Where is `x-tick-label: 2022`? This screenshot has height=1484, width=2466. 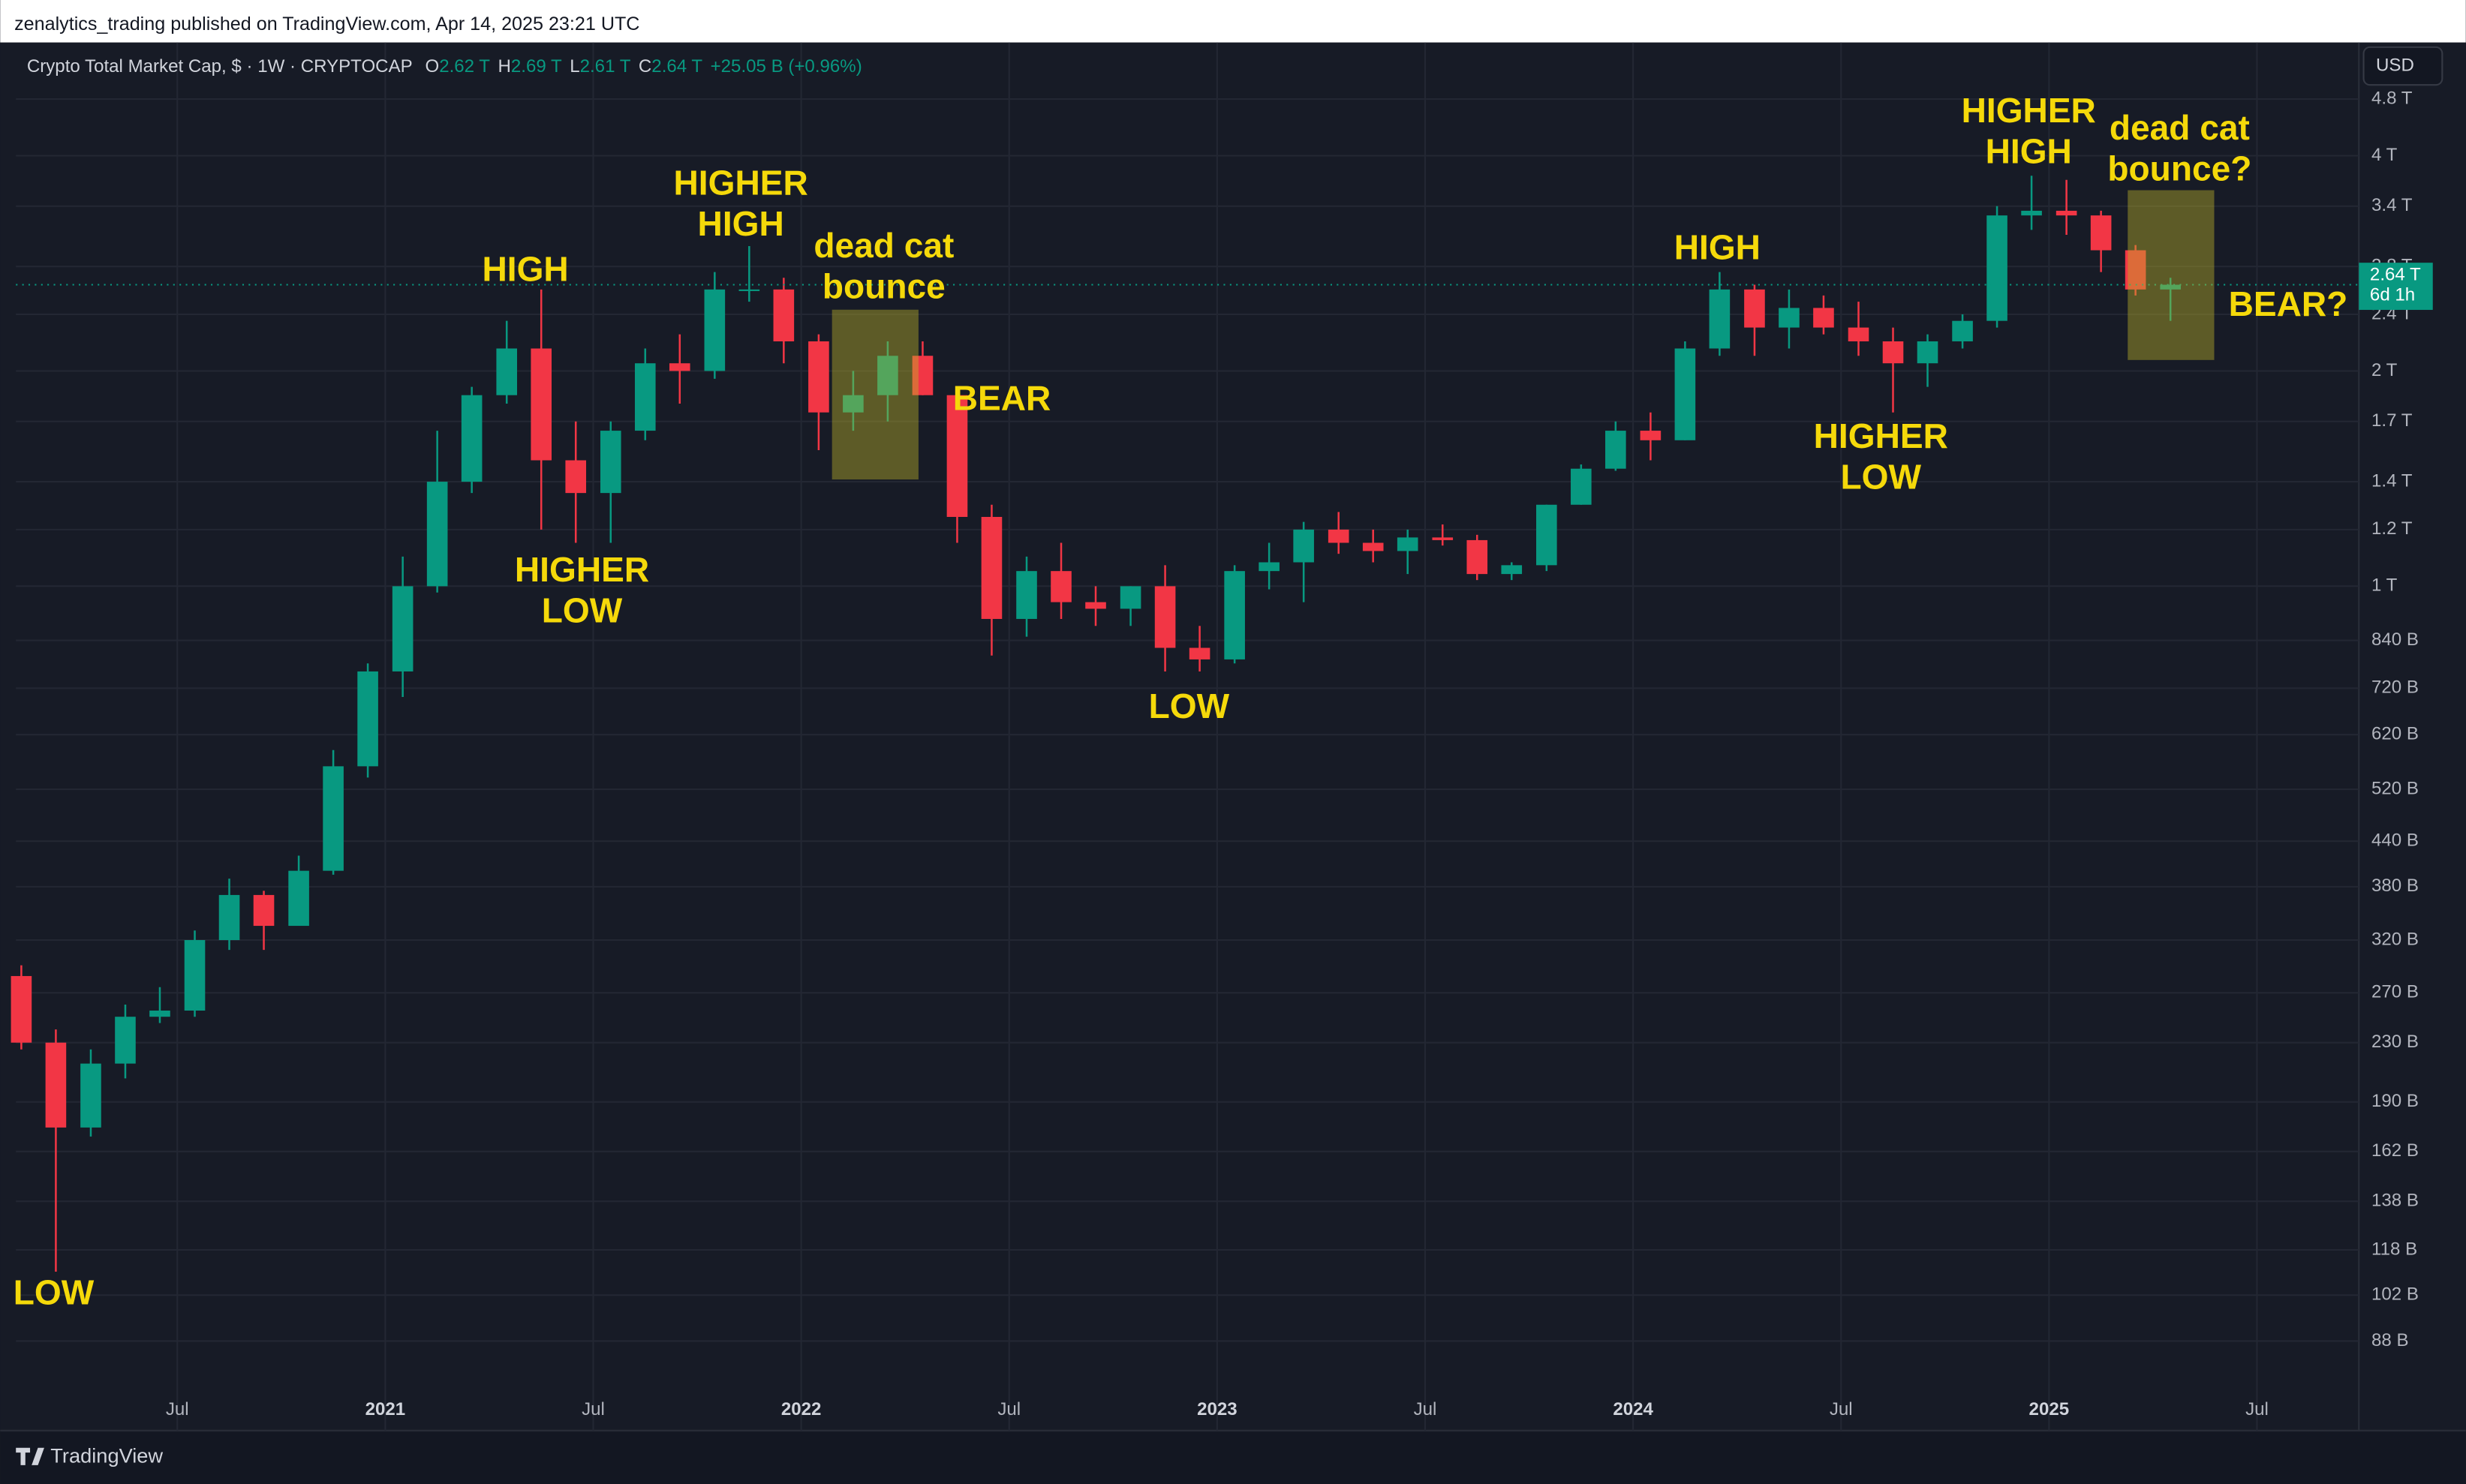 x-tick-label: 2022 is located at coordinates (801, 1409).